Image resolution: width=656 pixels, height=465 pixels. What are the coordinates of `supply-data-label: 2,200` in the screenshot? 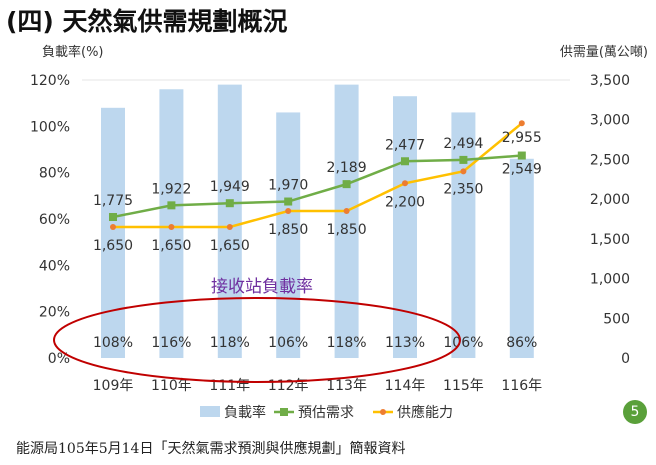 It's located at (405, 202).